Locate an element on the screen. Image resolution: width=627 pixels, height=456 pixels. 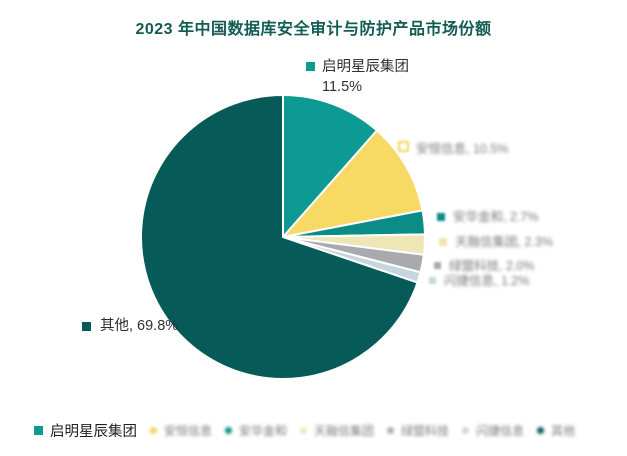
callout-tianrongxin: 天融信集团, 2.3% is located at coordinates (496, 242).